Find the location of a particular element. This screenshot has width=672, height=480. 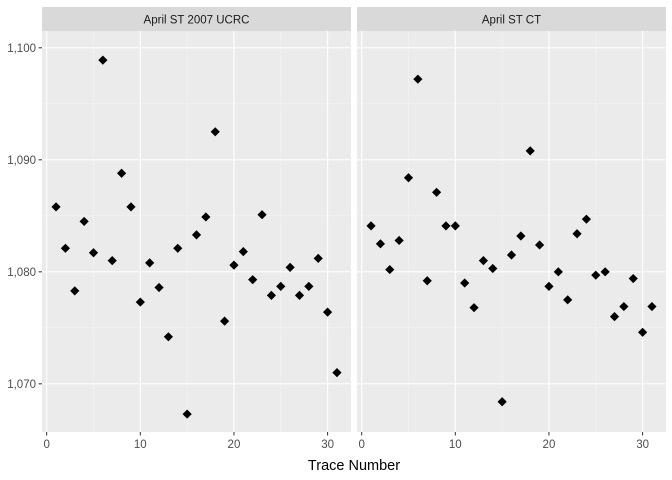

x-axis-title: Trace Number is located at coordinates (354, 466).